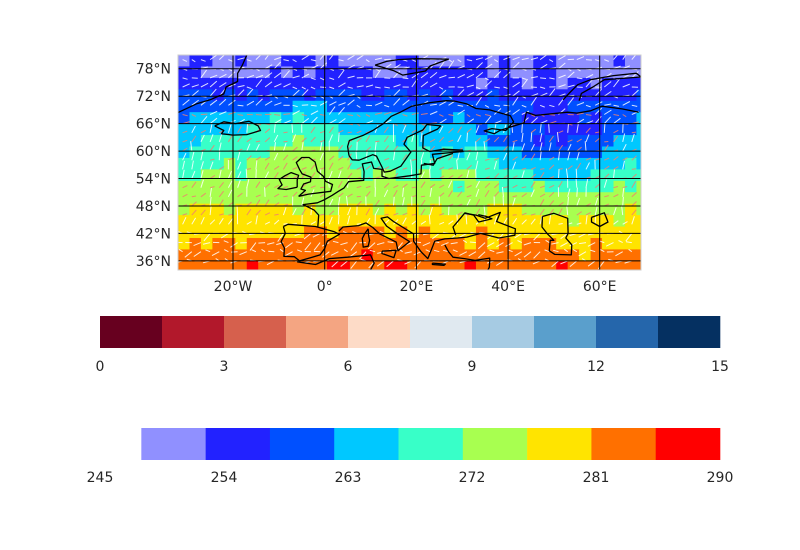 Image resolution: width=800 pixels, height=550 pixels. What do you see at coordinates (472, 367) in the screenshot?
I see `colorbar-tick-label: 9` at bounding box center [472, 367].